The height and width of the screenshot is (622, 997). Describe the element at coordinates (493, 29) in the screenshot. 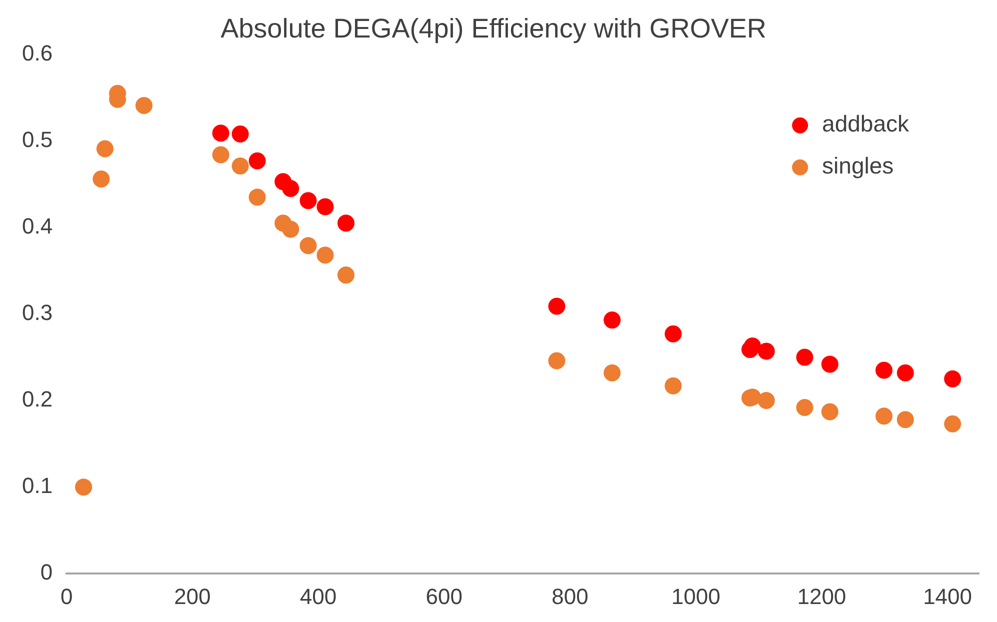

I see `chart-title: Absolute DEGA(4pi) Efficiency with GROVER` at that location.